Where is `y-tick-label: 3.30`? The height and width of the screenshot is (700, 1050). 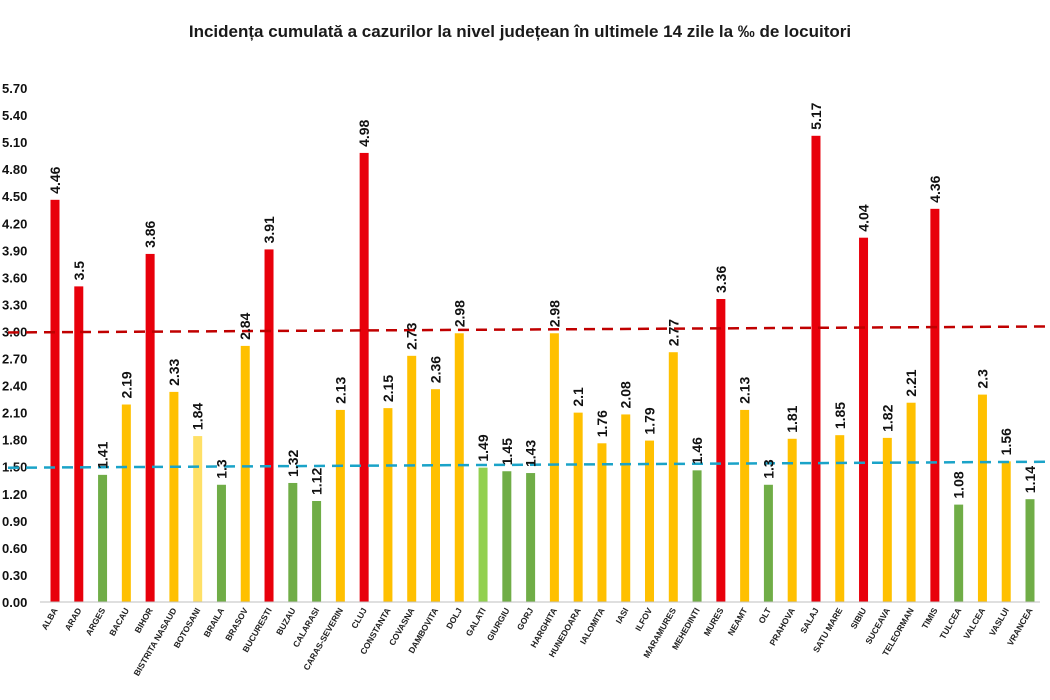
y-tick-label: 3.30 is located at coordinates (14, 304).